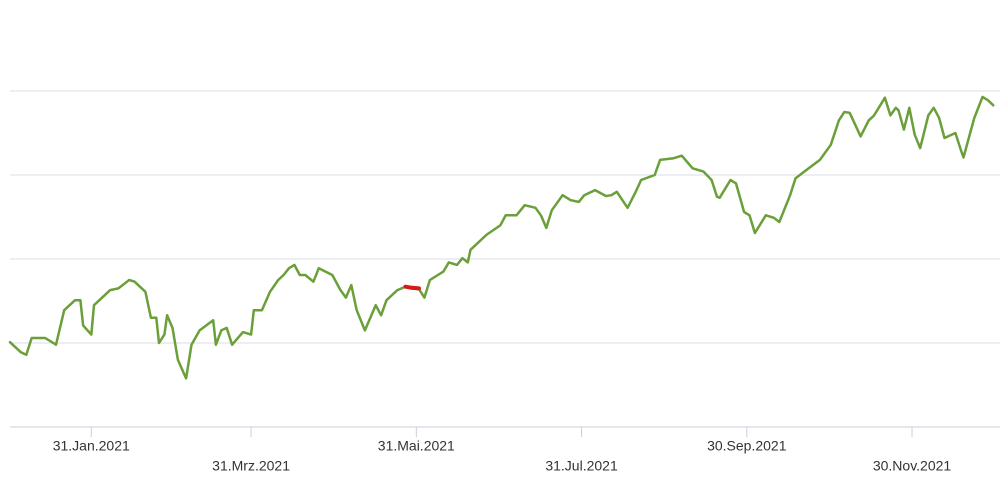 This screenshot has height=480, width=1000. What do you see at coordinates (747, 446) in the screenshot?
I see `x-tick-label: 30.Sep.2021` at bounding box center [747, 446].